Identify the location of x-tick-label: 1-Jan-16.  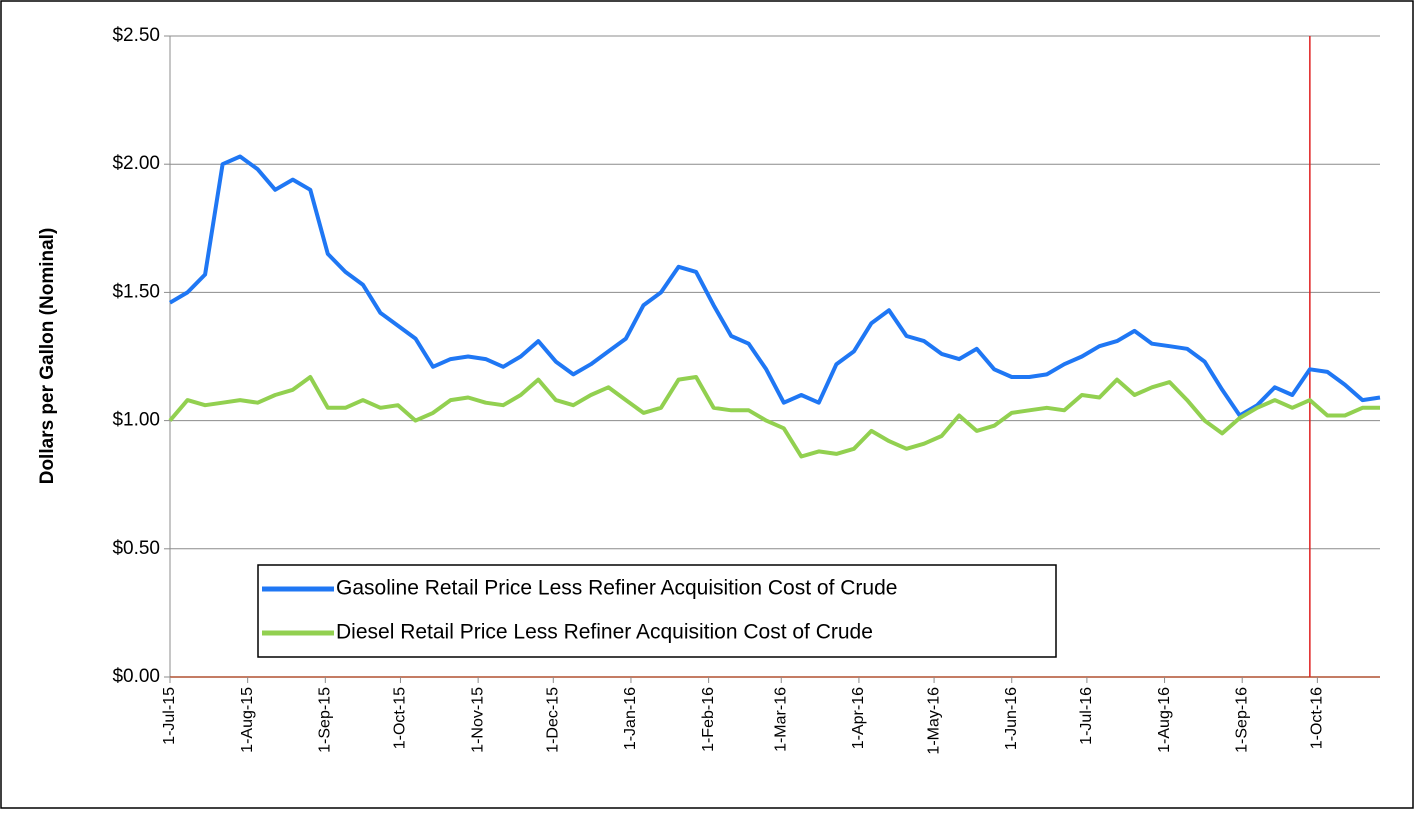
(630, 718).